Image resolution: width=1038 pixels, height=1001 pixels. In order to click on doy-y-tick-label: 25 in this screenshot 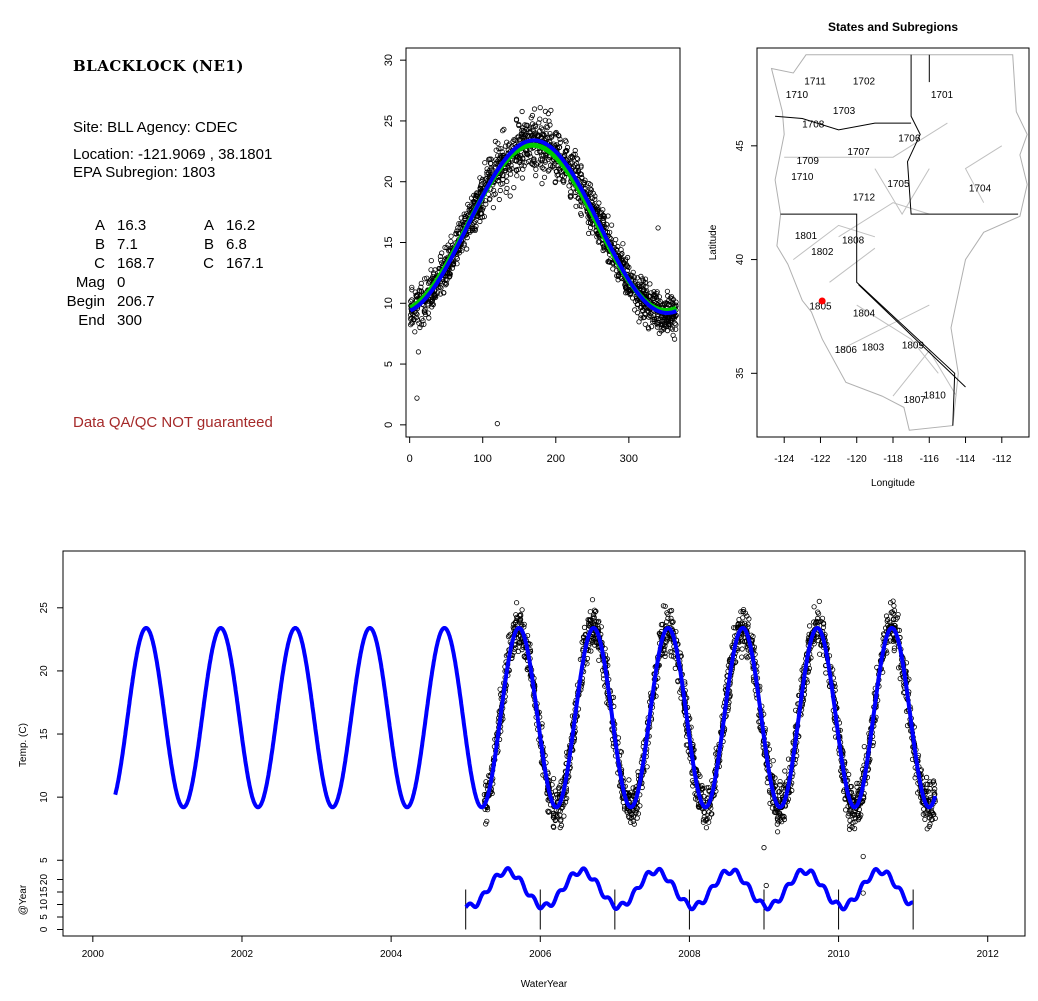, I will do `click(389, 121)`.